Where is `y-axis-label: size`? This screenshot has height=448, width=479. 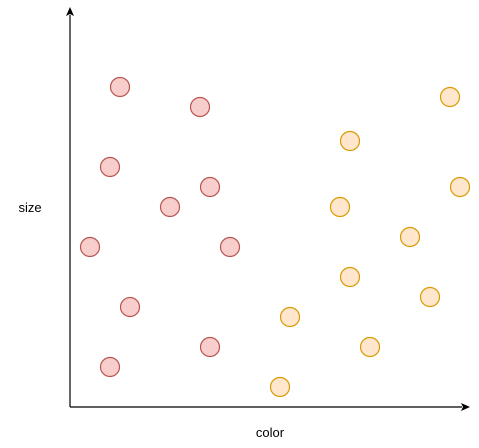 y-axis-label: size is located at coordinates (30, 207).